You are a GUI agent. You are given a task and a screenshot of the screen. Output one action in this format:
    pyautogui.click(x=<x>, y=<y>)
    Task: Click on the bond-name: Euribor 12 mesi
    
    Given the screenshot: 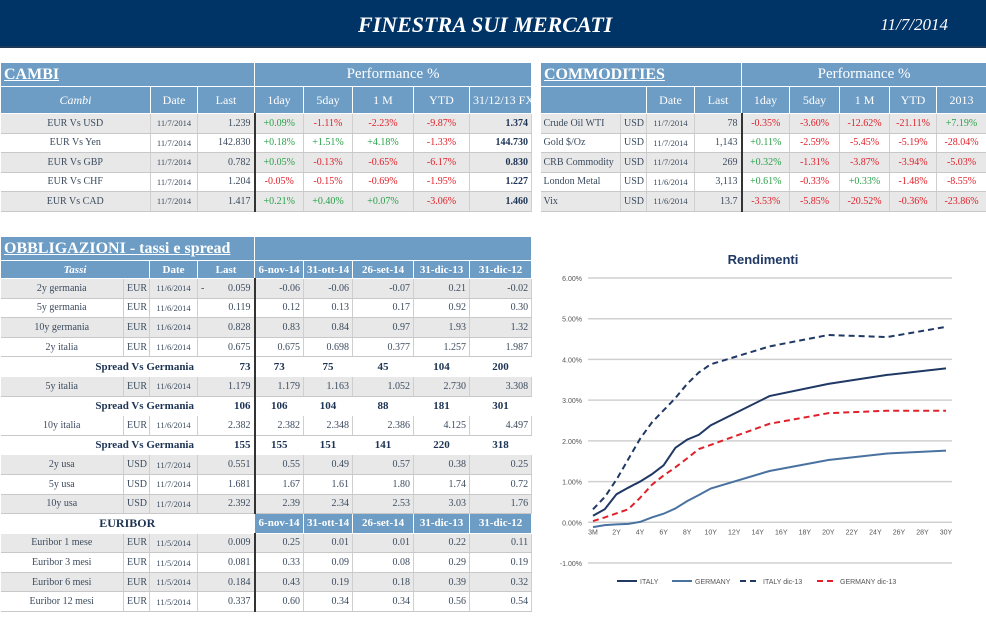 What is the action you would take?
    pyautogui.click(x=62, y=602)
    